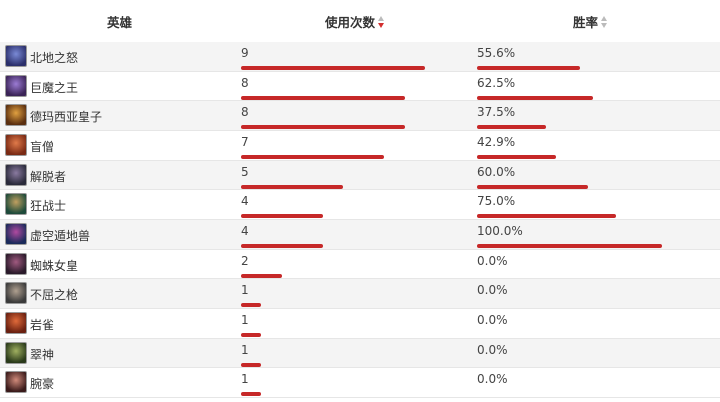  I want to click on winrate-value: 37.5%, so click(496, 112).